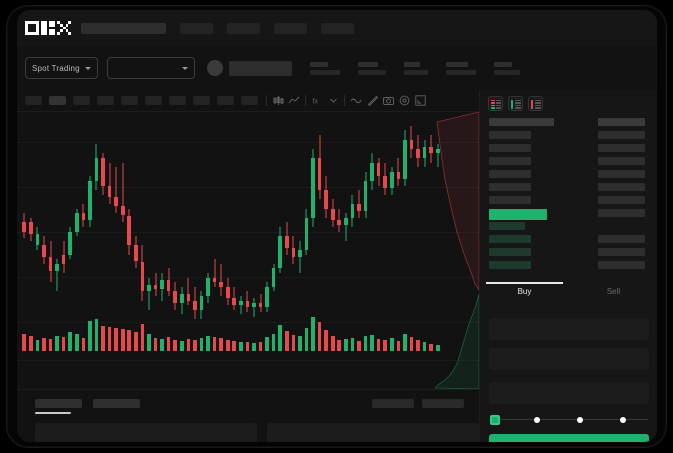  I want to click on orderbook-mode-asks-icon, so click(535, 103).